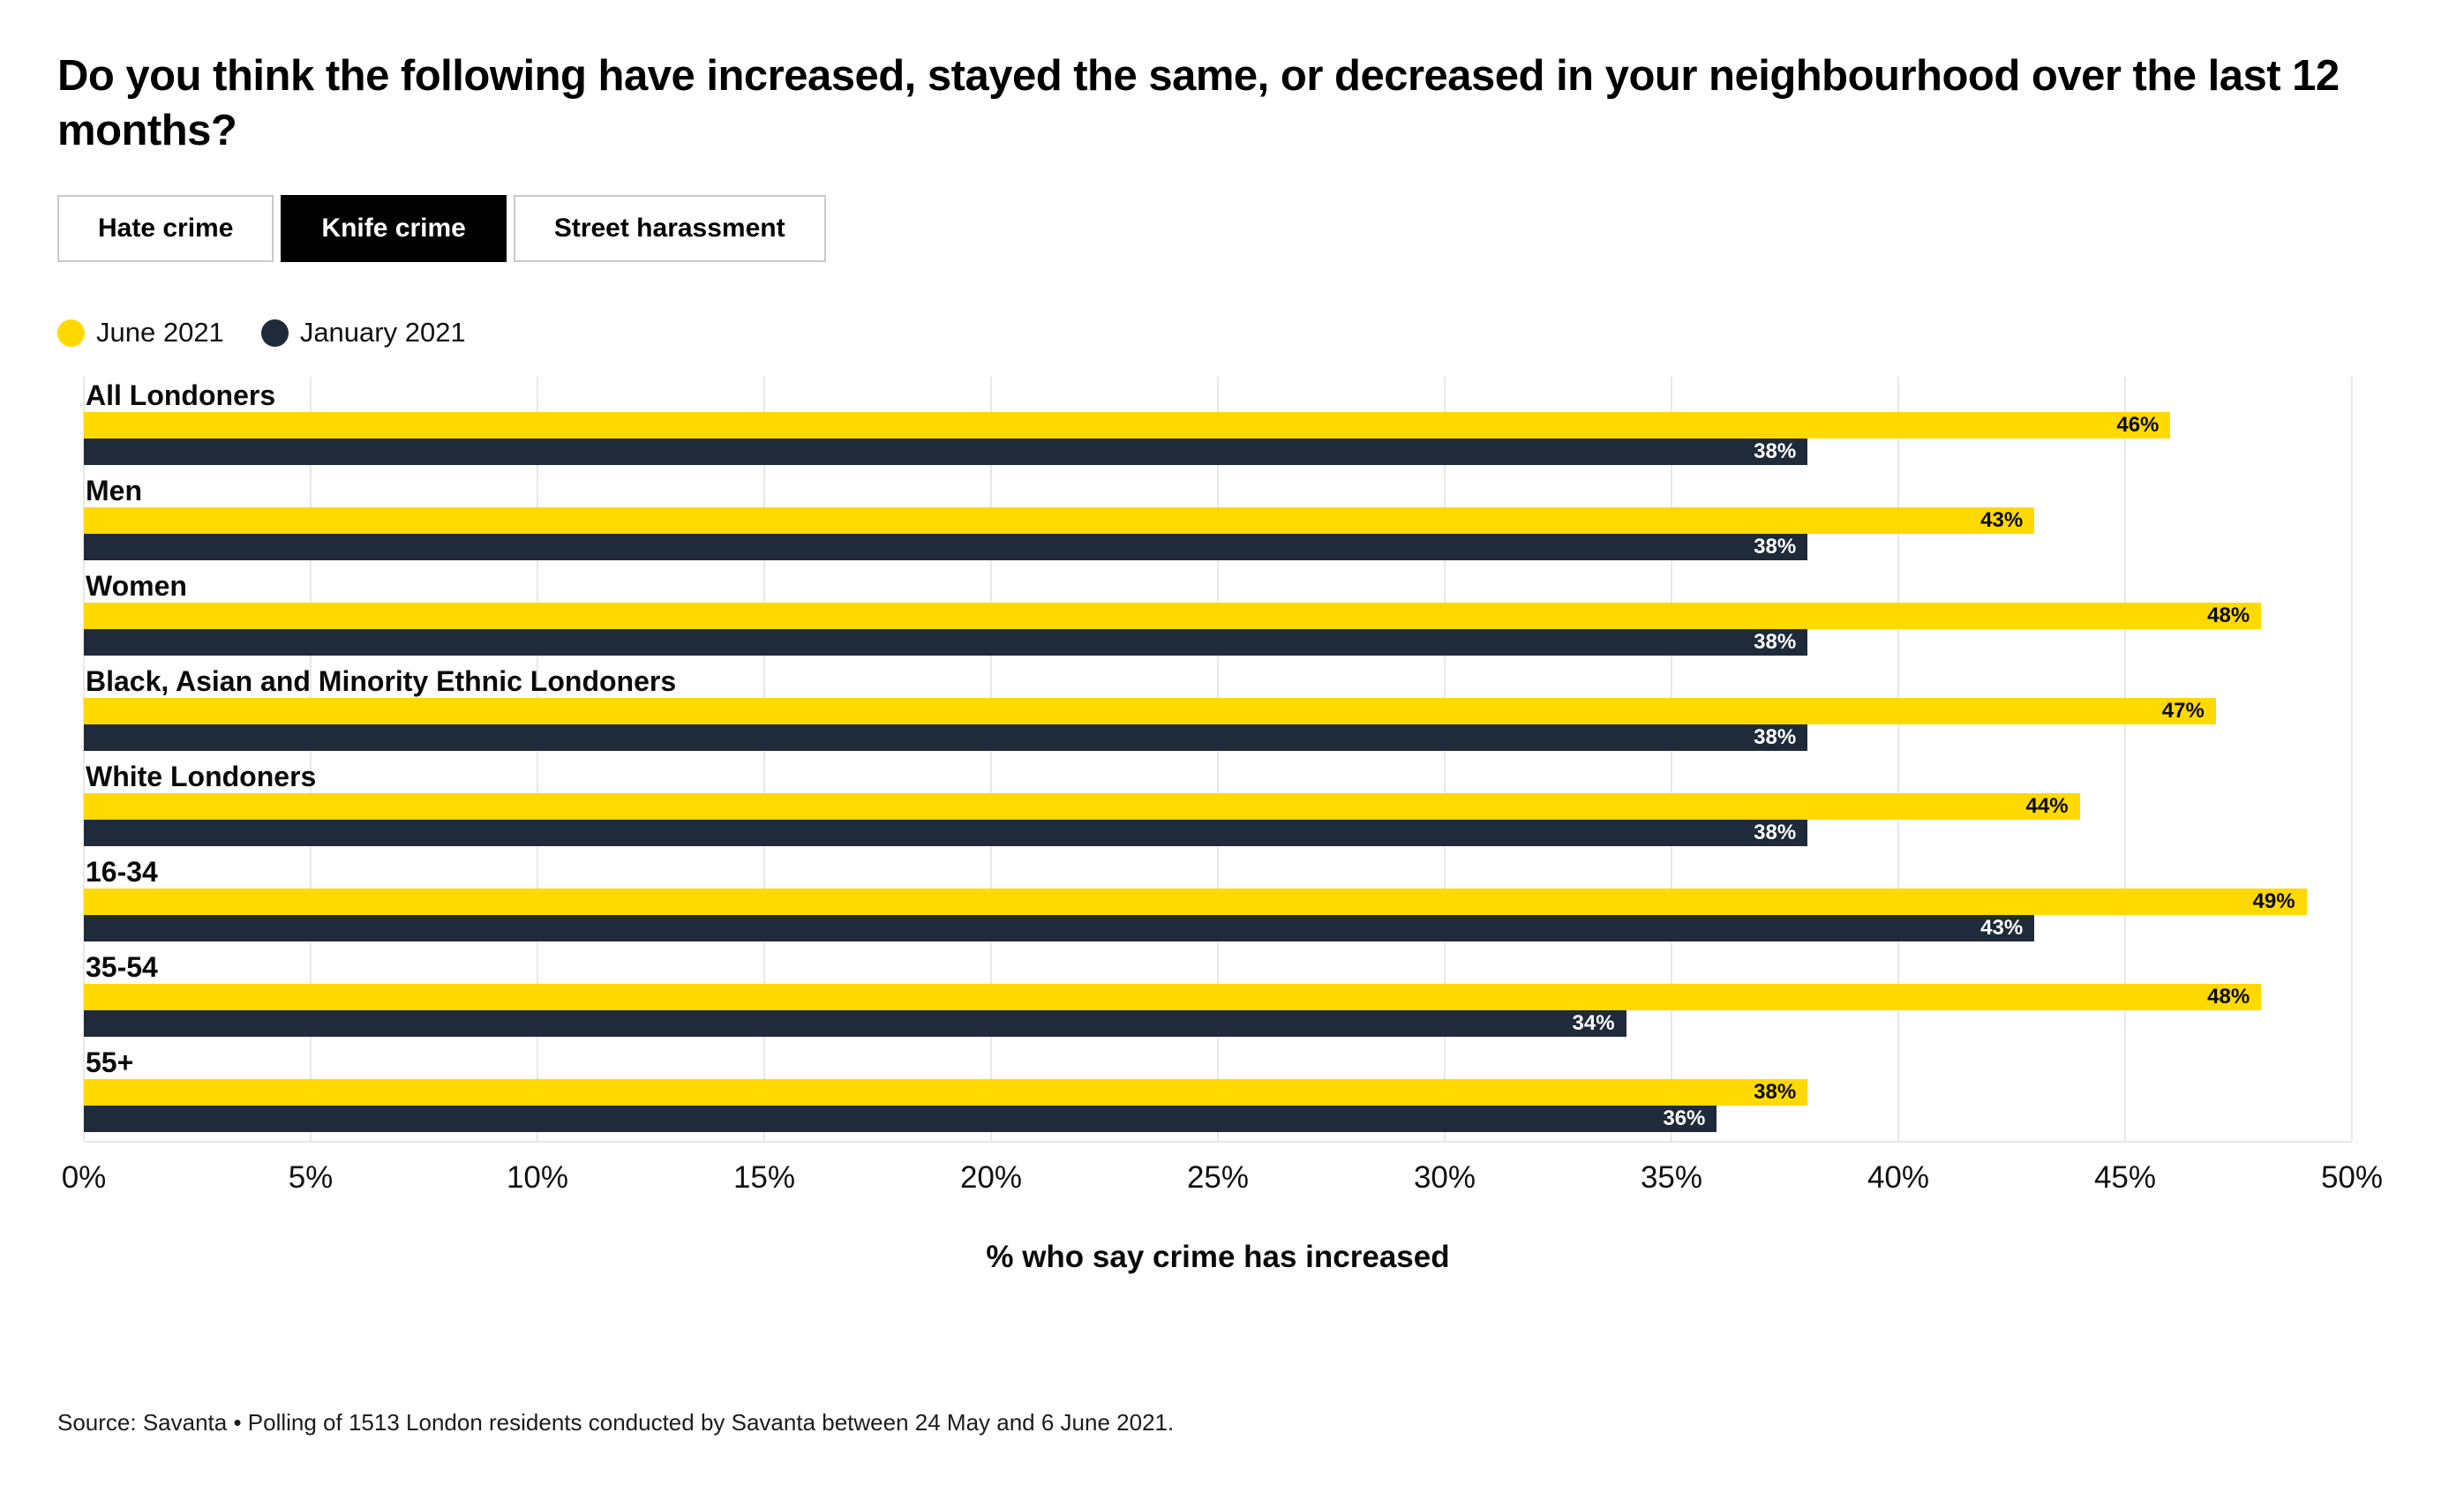 The width and height of the screenshot is (2464, 1500). Describe the element at coordinates (383, 333) in the screenshot. I see `legend-label: January 2021` at that location.